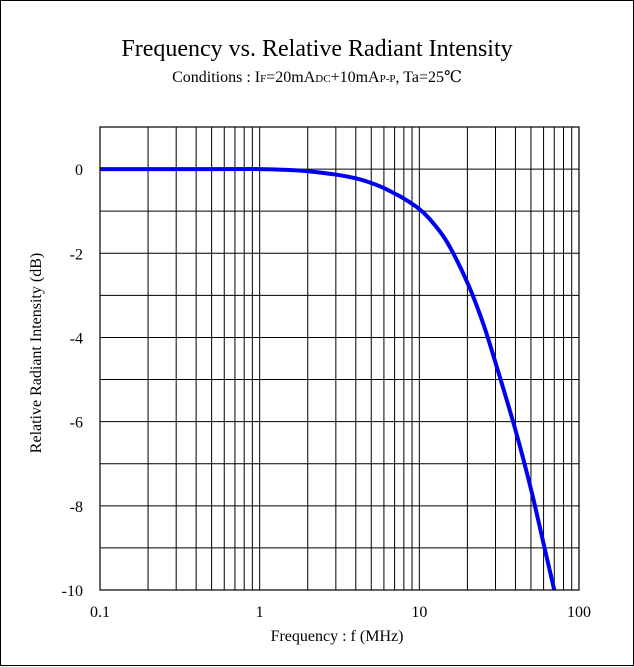  What do you see at coordinates (79, 170) in the screenshot?
I see `y-tick-label: 0` at bounding box center [79, 170].